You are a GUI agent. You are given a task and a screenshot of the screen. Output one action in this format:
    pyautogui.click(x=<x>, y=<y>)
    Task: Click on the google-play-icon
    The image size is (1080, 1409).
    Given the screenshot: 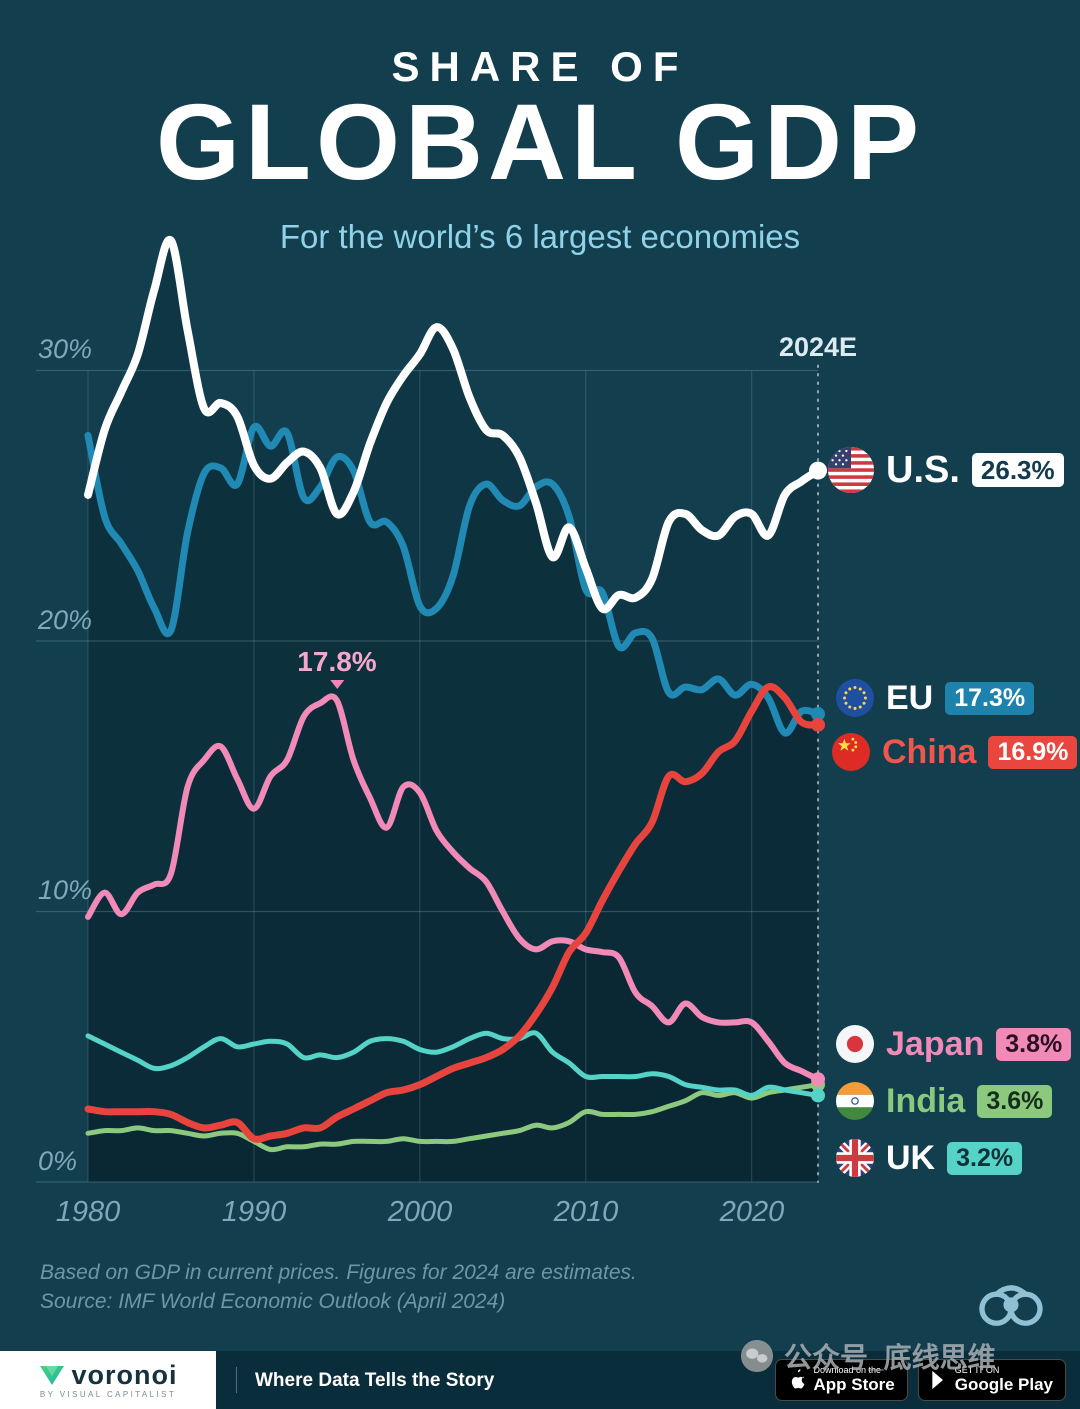 What is the action you would take?
    pyautogui.click(x=939, y=1380)
    